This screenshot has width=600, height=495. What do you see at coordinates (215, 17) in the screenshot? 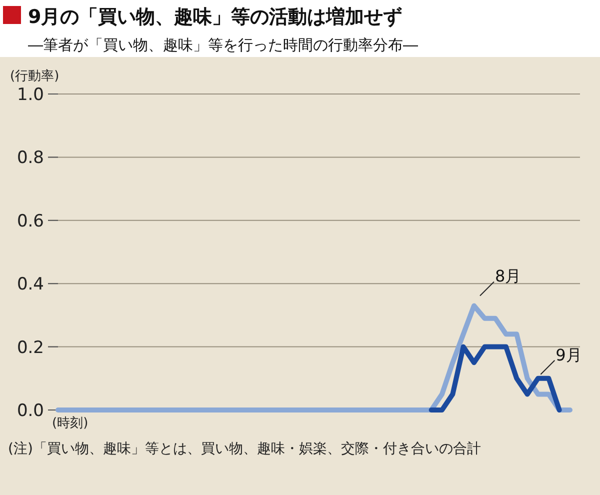
I see `chart-title: 9月の「買い物、趣味」等の活動は増加せず` at bounding box center [215, 17].